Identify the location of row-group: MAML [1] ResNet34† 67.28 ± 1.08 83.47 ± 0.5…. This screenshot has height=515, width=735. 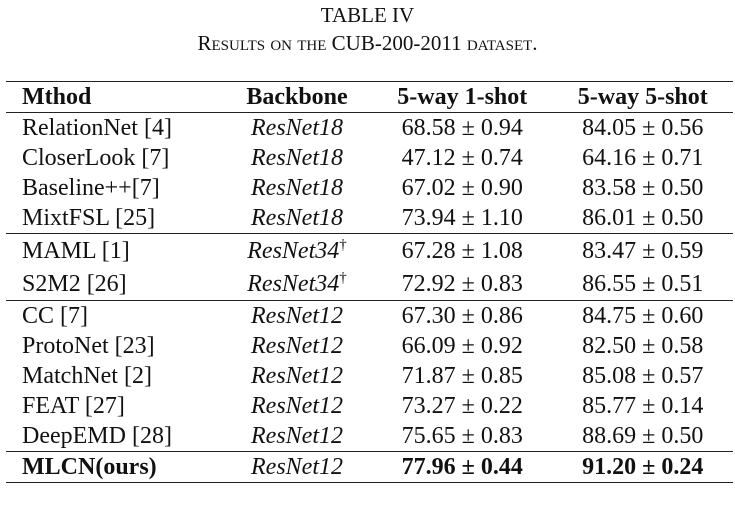
(370, 267).